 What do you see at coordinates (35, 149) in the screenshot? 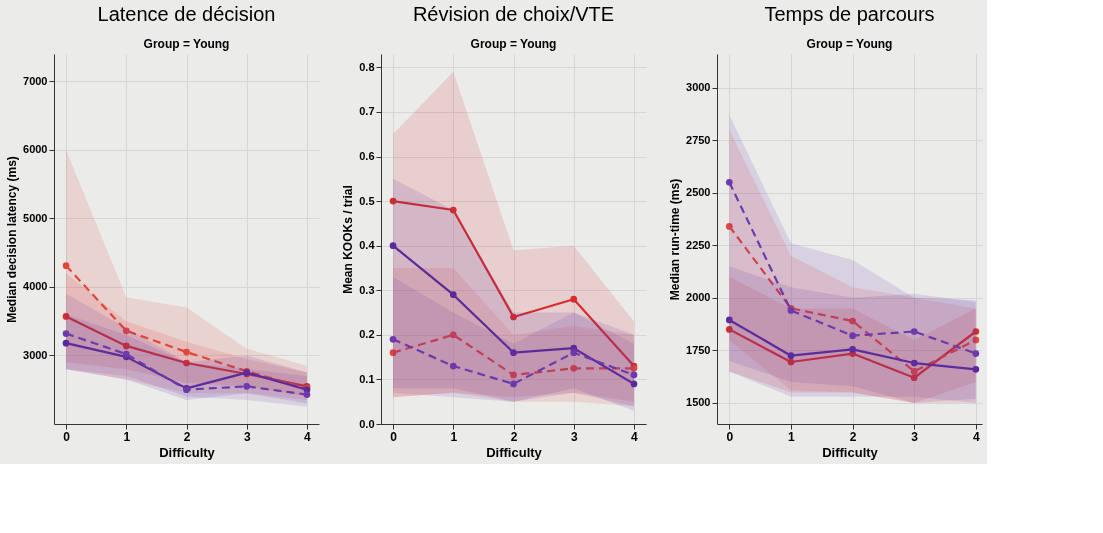
I see `y-tick-label: 6000` at bounding box center [35, 149].